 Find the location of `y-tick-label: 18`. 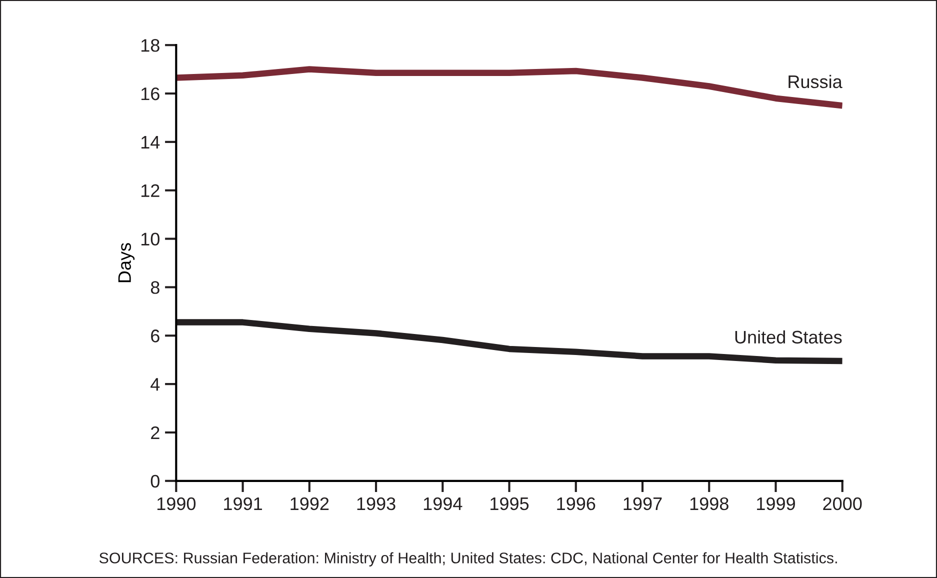

y-tick-label: 18 is located at coordinates (150, 45).